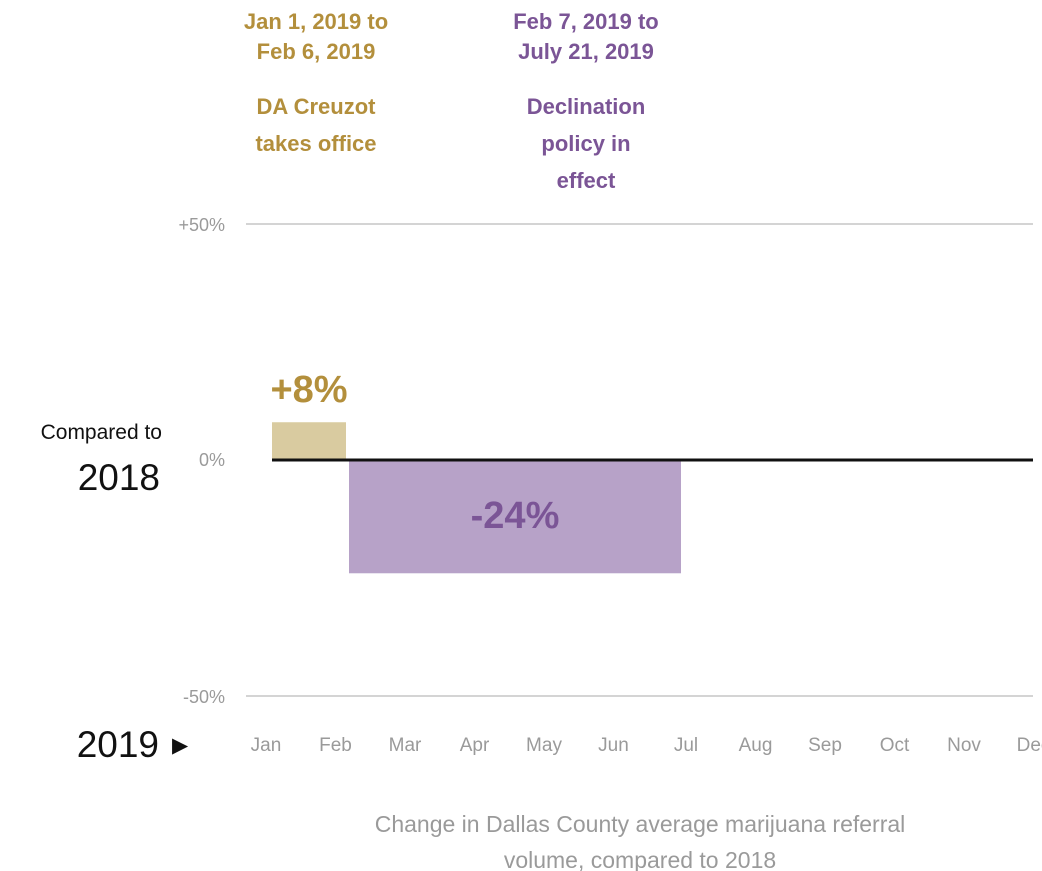 The image size is (1042, 871). Describe the element at coordinates (405, 745) in the screenshot. I see `x-tick-label: Mar` at that location.